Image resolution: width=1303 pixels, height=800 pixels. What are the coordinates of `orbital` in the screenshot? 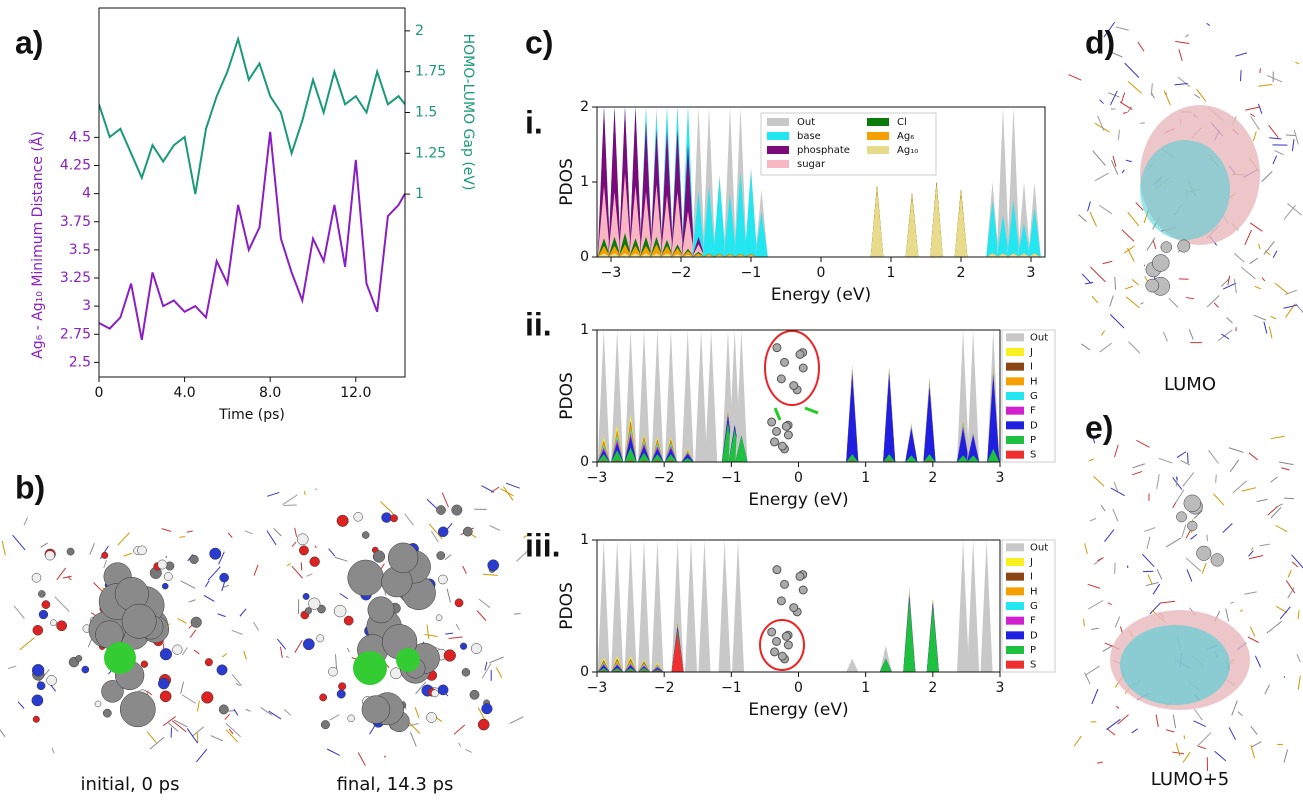 It's located at (1175, 665).